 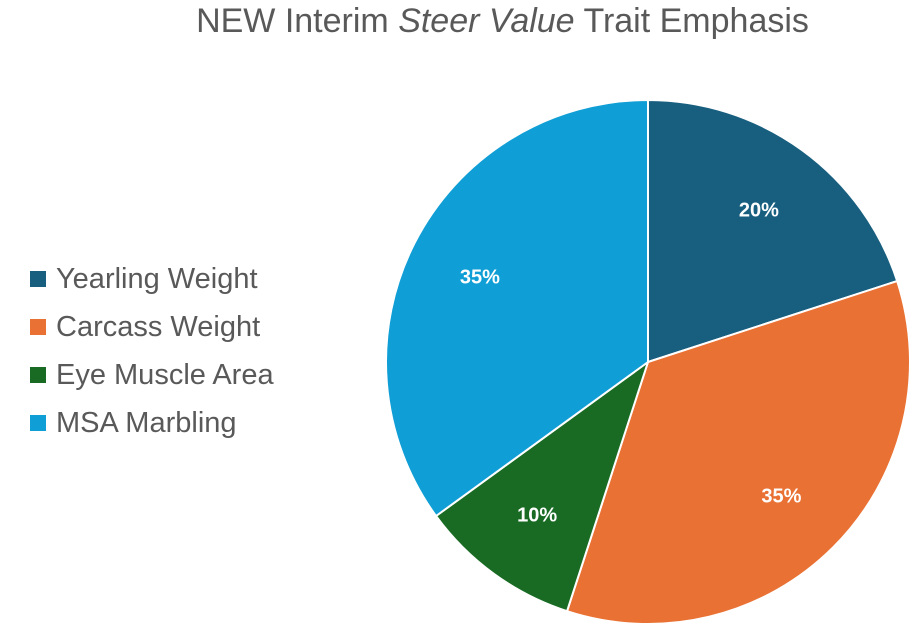 I want to click on data-label-yearling-weight: 20%, so click(x=759, y=210).